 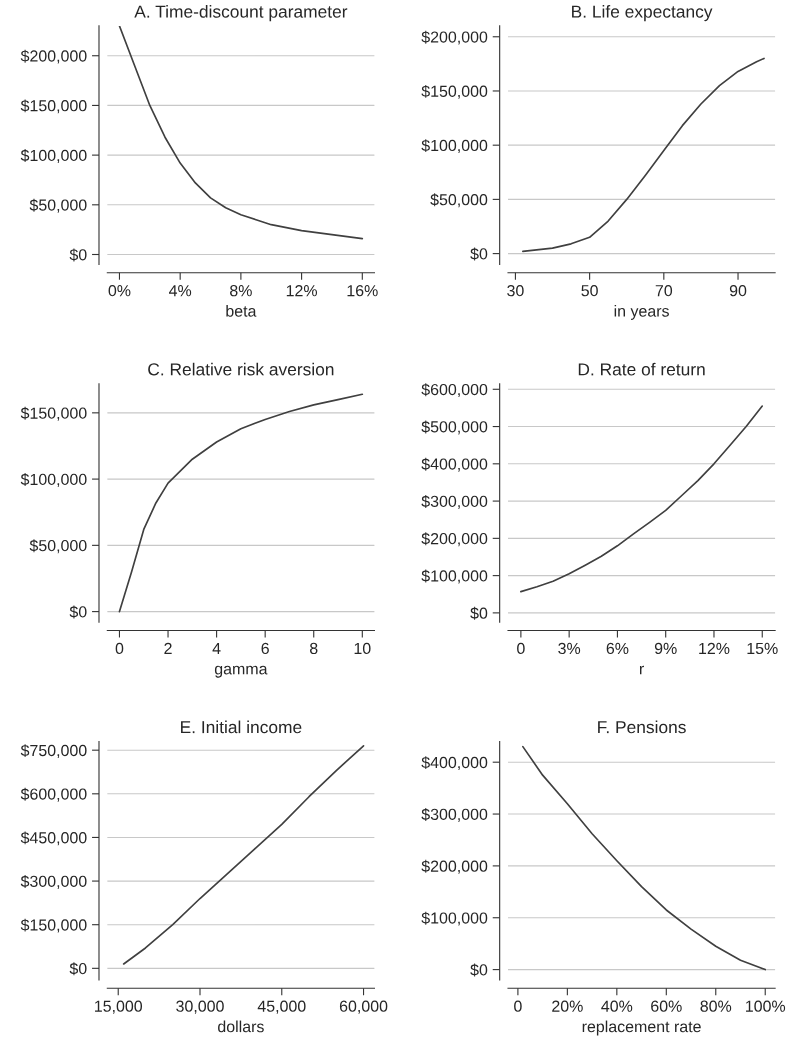 I want to click on x-tick-label: 3%, so click(x=569, y=648).